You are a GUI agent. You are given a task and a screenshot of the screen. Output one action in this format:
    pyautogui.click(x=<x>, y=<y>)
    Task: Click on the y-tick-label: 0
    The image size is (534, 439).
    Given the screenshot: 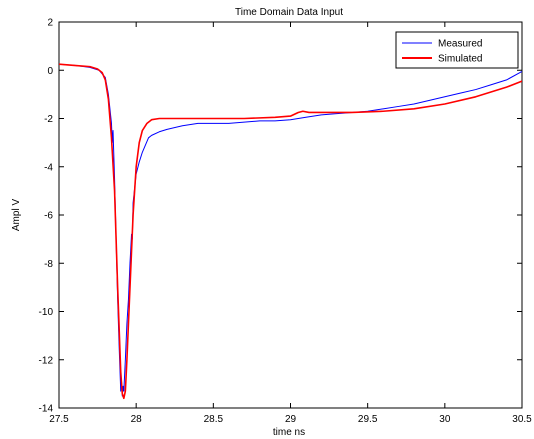 What is the action you would take?
    pyautogui.click(x=50, y=71)
    